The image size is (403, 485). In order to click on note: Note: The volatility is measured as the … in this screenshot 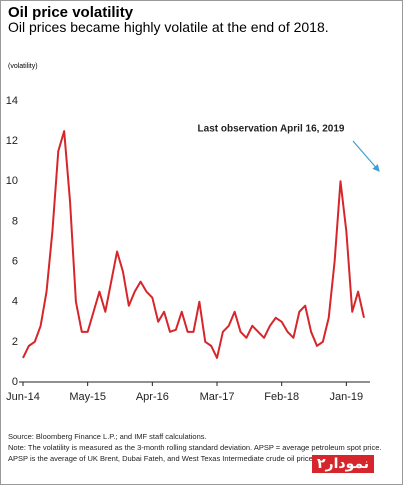, I will do `click(195, 453)`.